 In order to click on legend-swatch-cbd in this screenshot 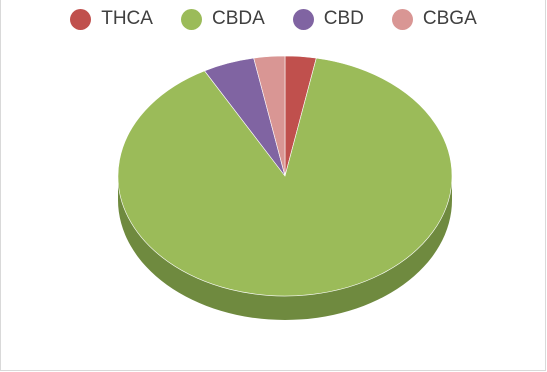, I will do `click(303, 19)`.